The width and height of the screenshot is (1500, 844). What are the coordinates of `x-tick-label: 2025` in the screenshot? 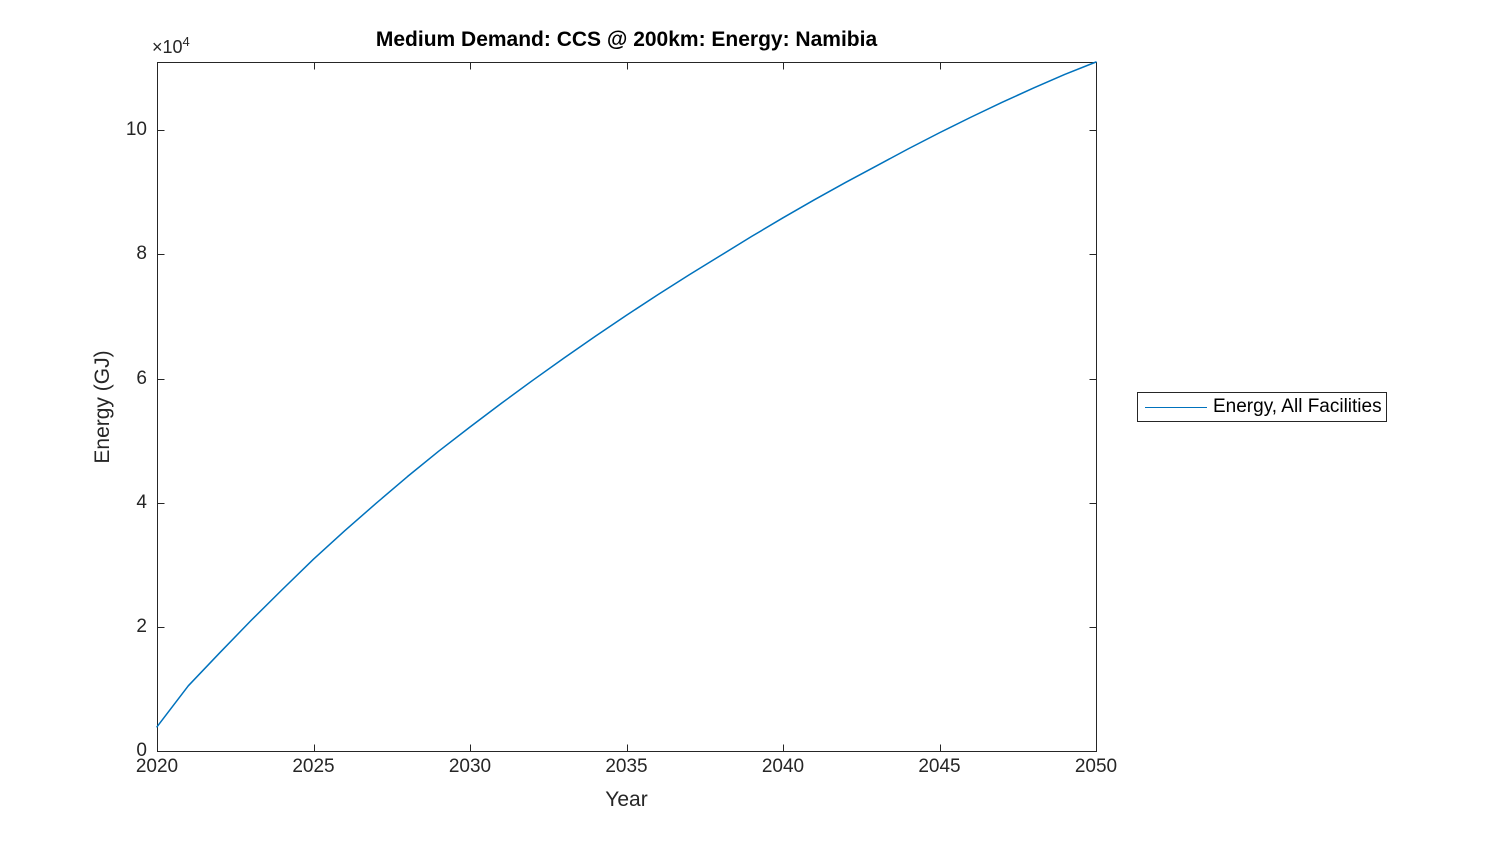 It's located at (313, 766).